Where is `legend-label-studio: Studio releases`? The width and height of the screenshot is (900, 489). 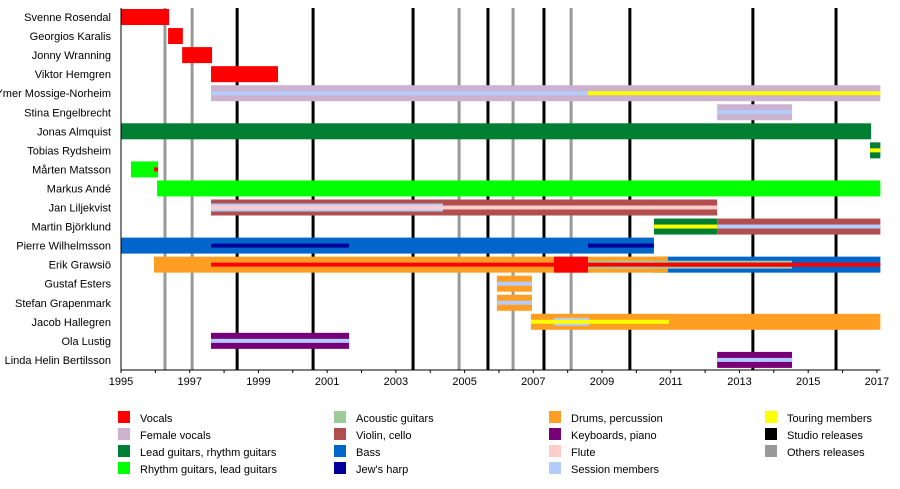 legend-label-studio: Studio releases is located at coordinates (825, 436).